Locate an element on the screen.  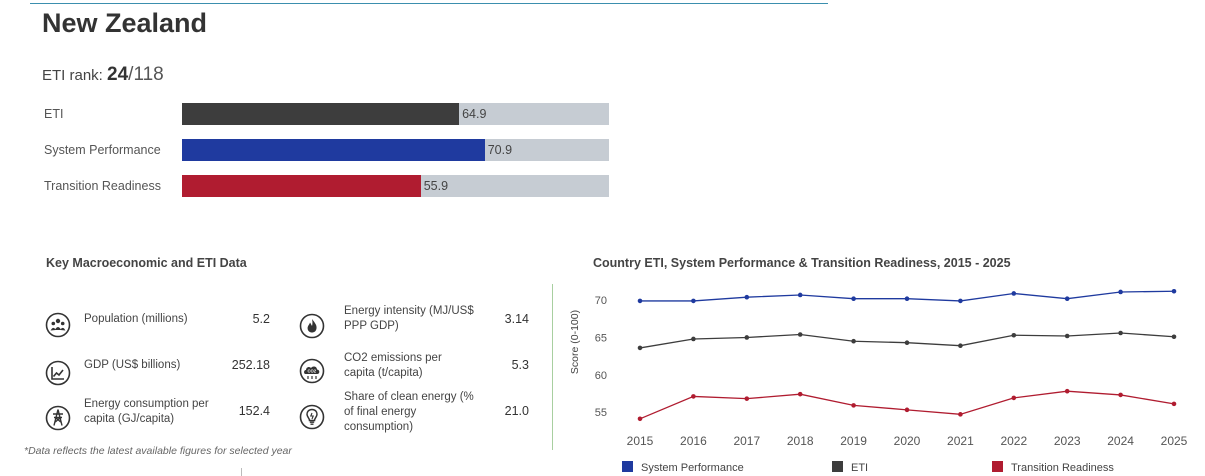
score-fill-transition-readiness is located at coordinates (301, 186).